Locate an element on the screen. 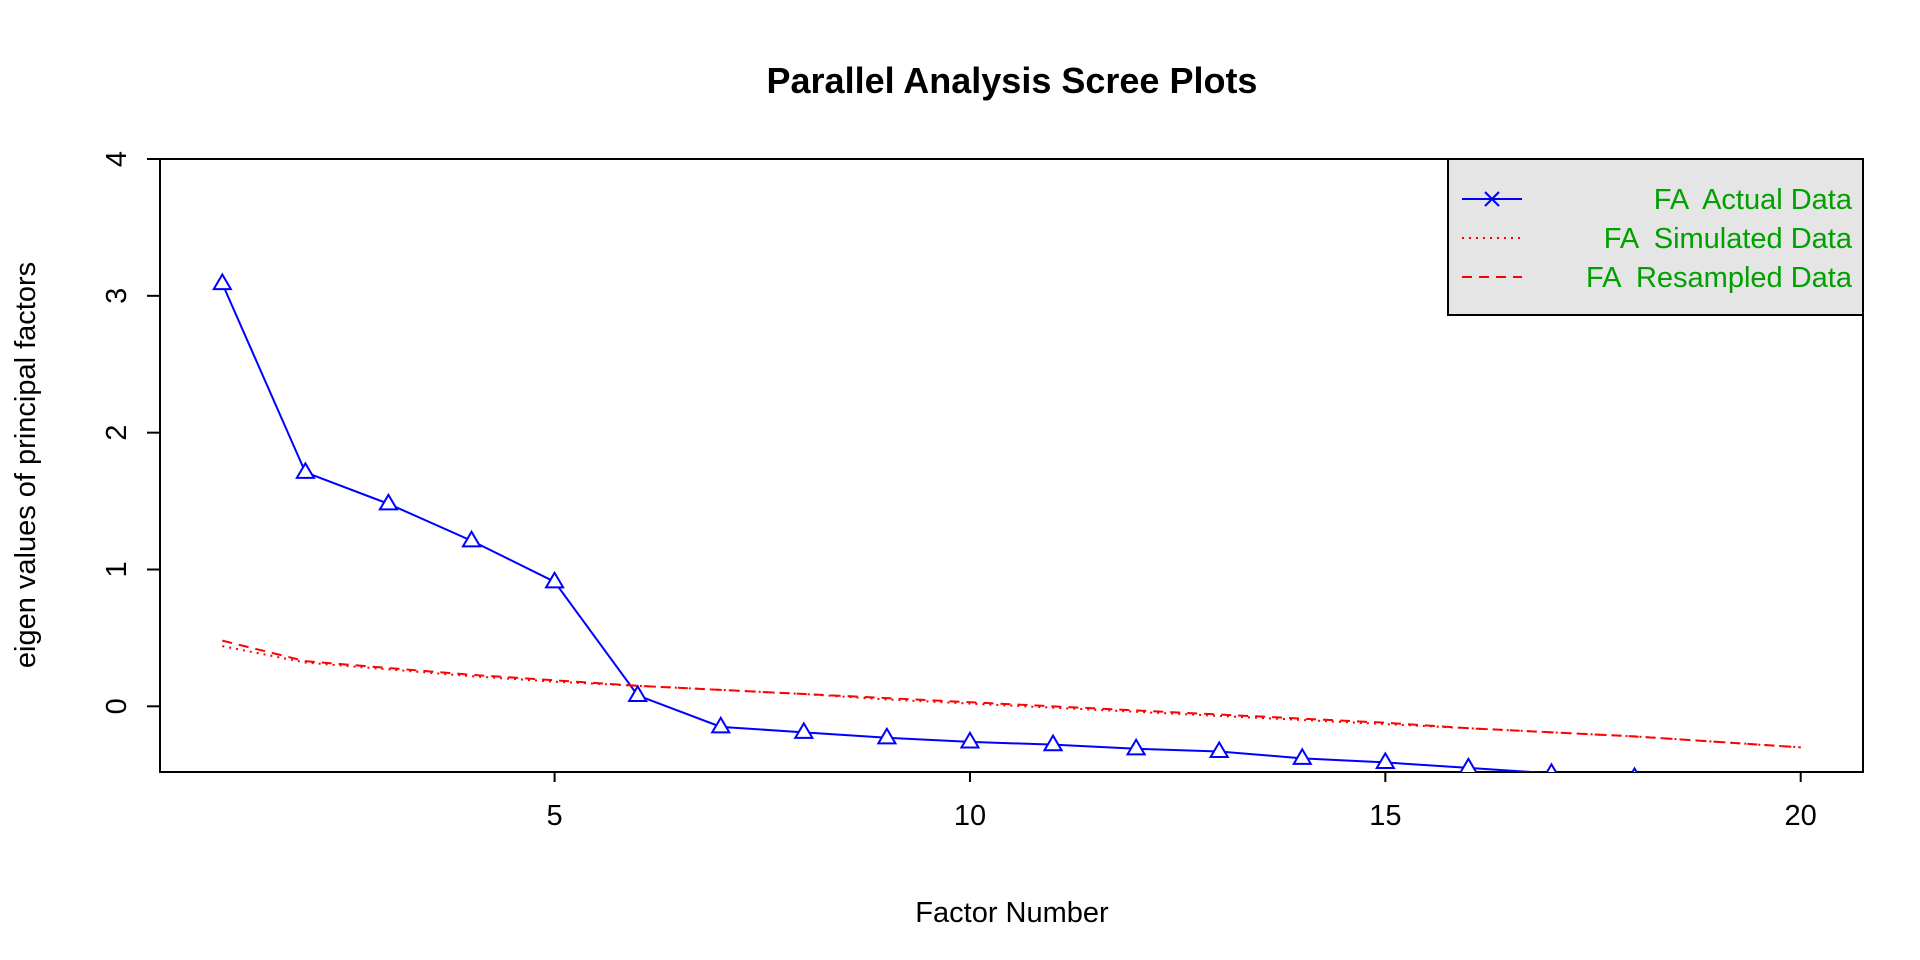  x-tick-label: 15 is located at coordinates (1385, 816).